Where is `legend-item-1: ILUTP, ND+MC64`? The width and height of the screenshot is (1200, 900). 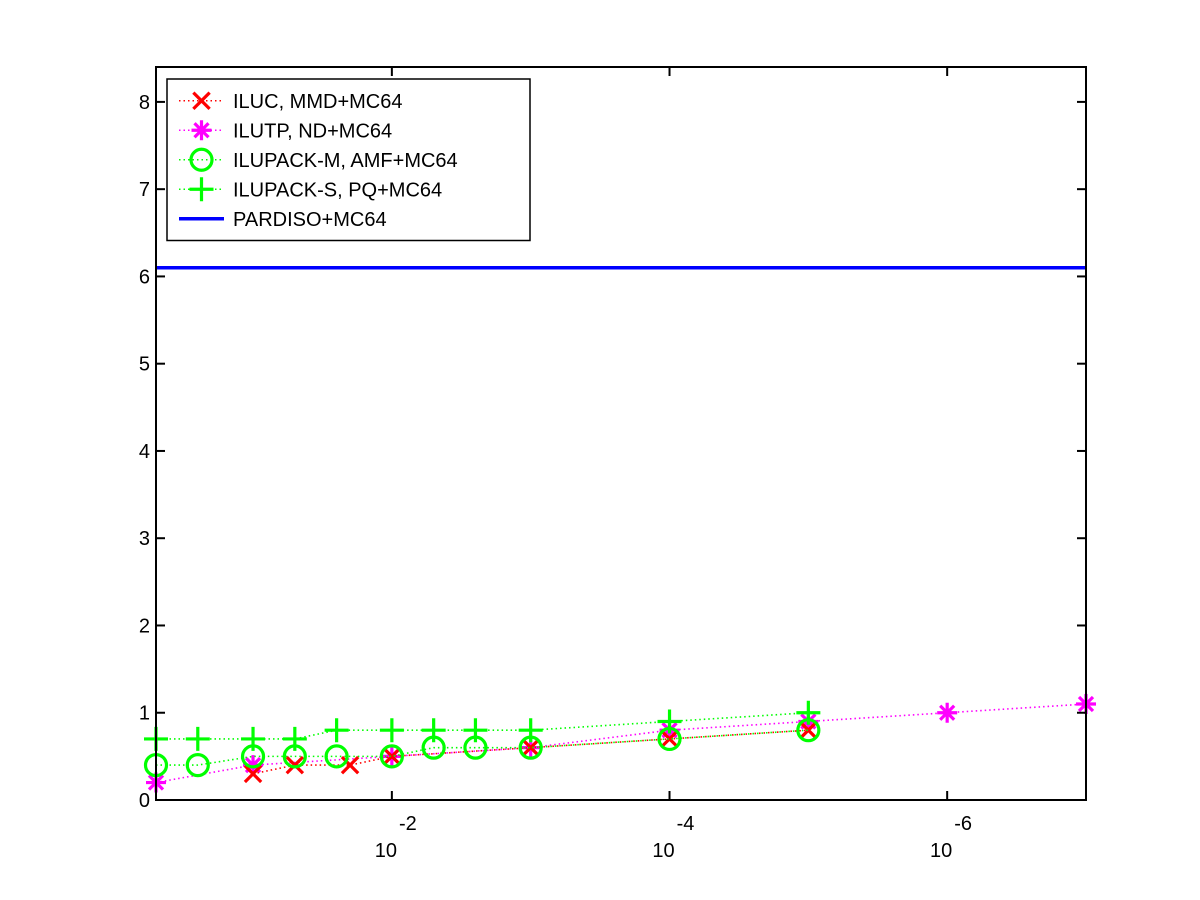
legend-item-1: ILUTP, ND+MC64 is located at coordinates (285, 131).